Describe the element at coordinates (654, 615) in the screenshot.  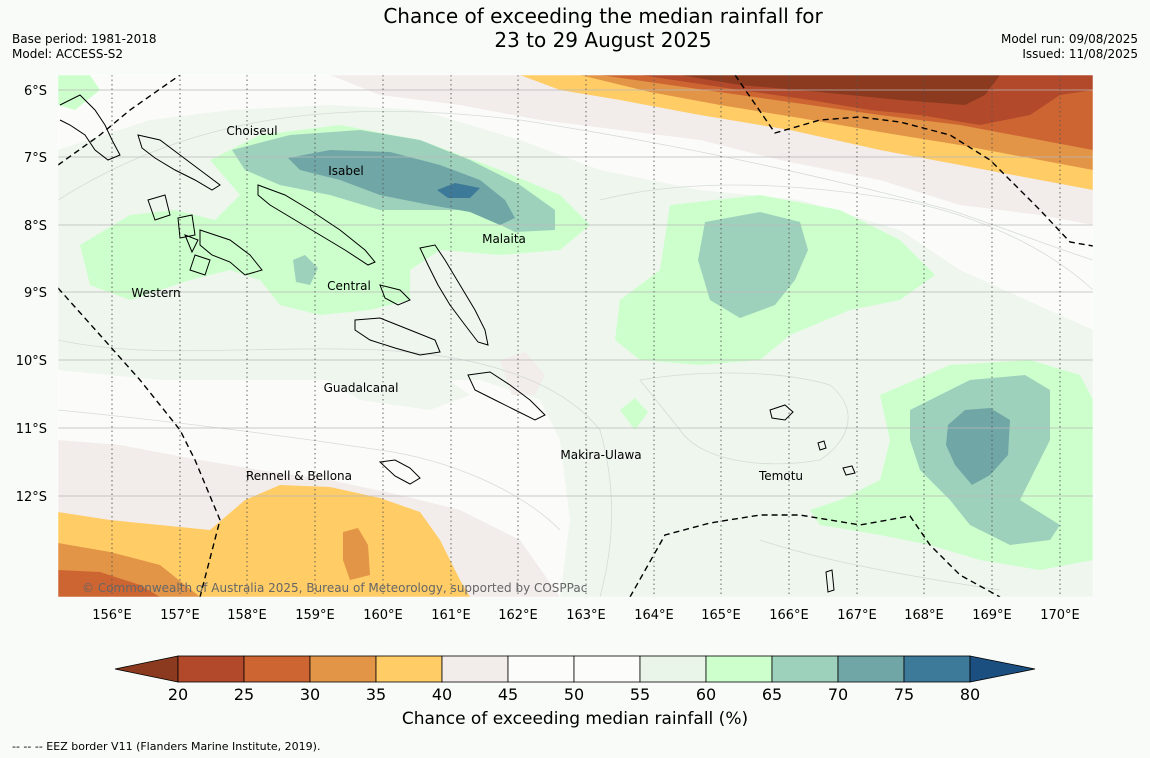
I see `lon-label: 164°E` at that location.